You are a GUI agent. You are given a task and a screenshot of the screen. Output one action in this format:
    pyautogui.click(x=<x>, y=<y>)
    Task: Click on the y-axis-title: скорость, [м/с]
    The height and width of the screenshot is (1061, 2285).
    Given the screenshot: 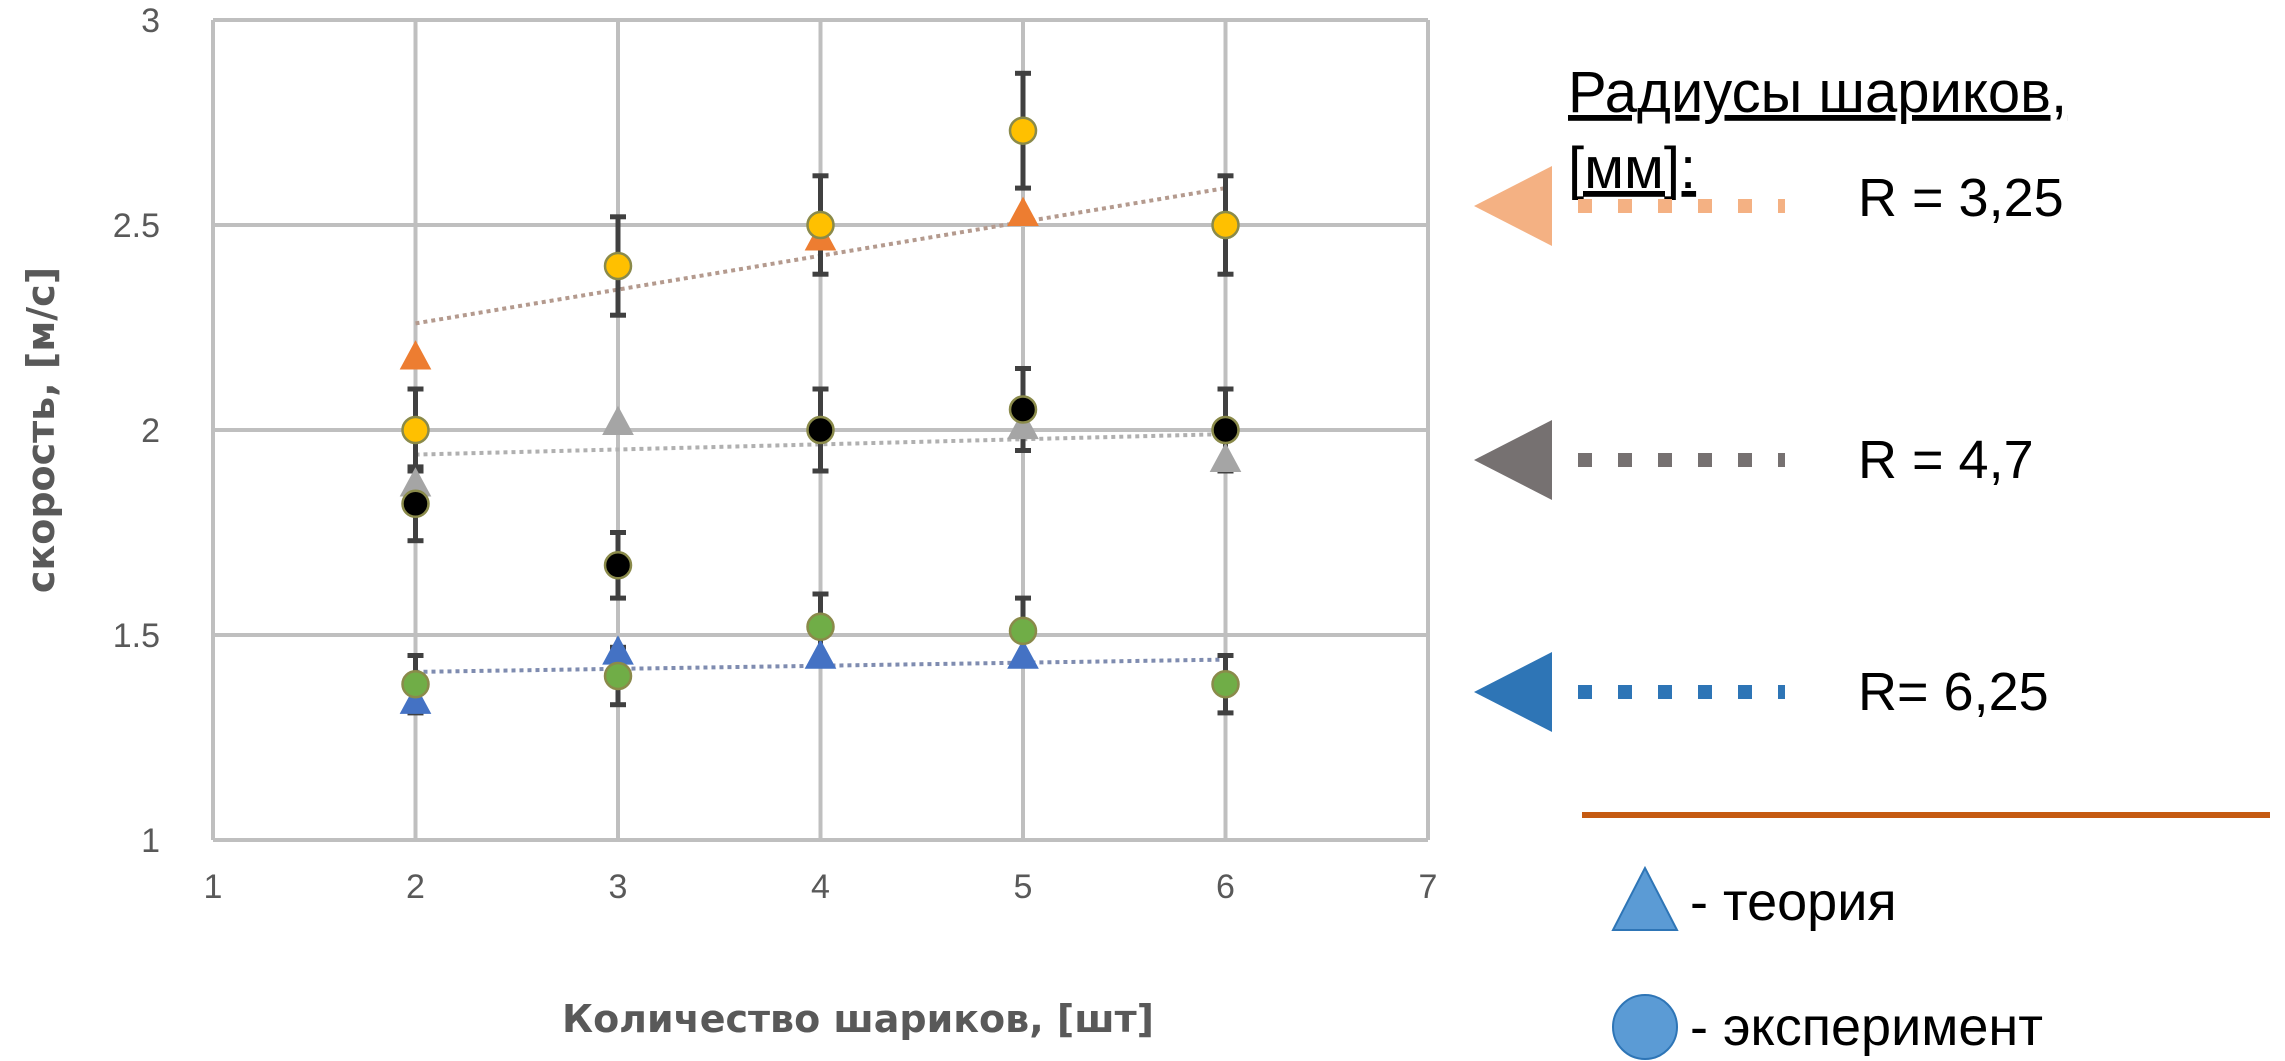 What is the action you would take?
    pyautogui.click(x=41, y=430)
    